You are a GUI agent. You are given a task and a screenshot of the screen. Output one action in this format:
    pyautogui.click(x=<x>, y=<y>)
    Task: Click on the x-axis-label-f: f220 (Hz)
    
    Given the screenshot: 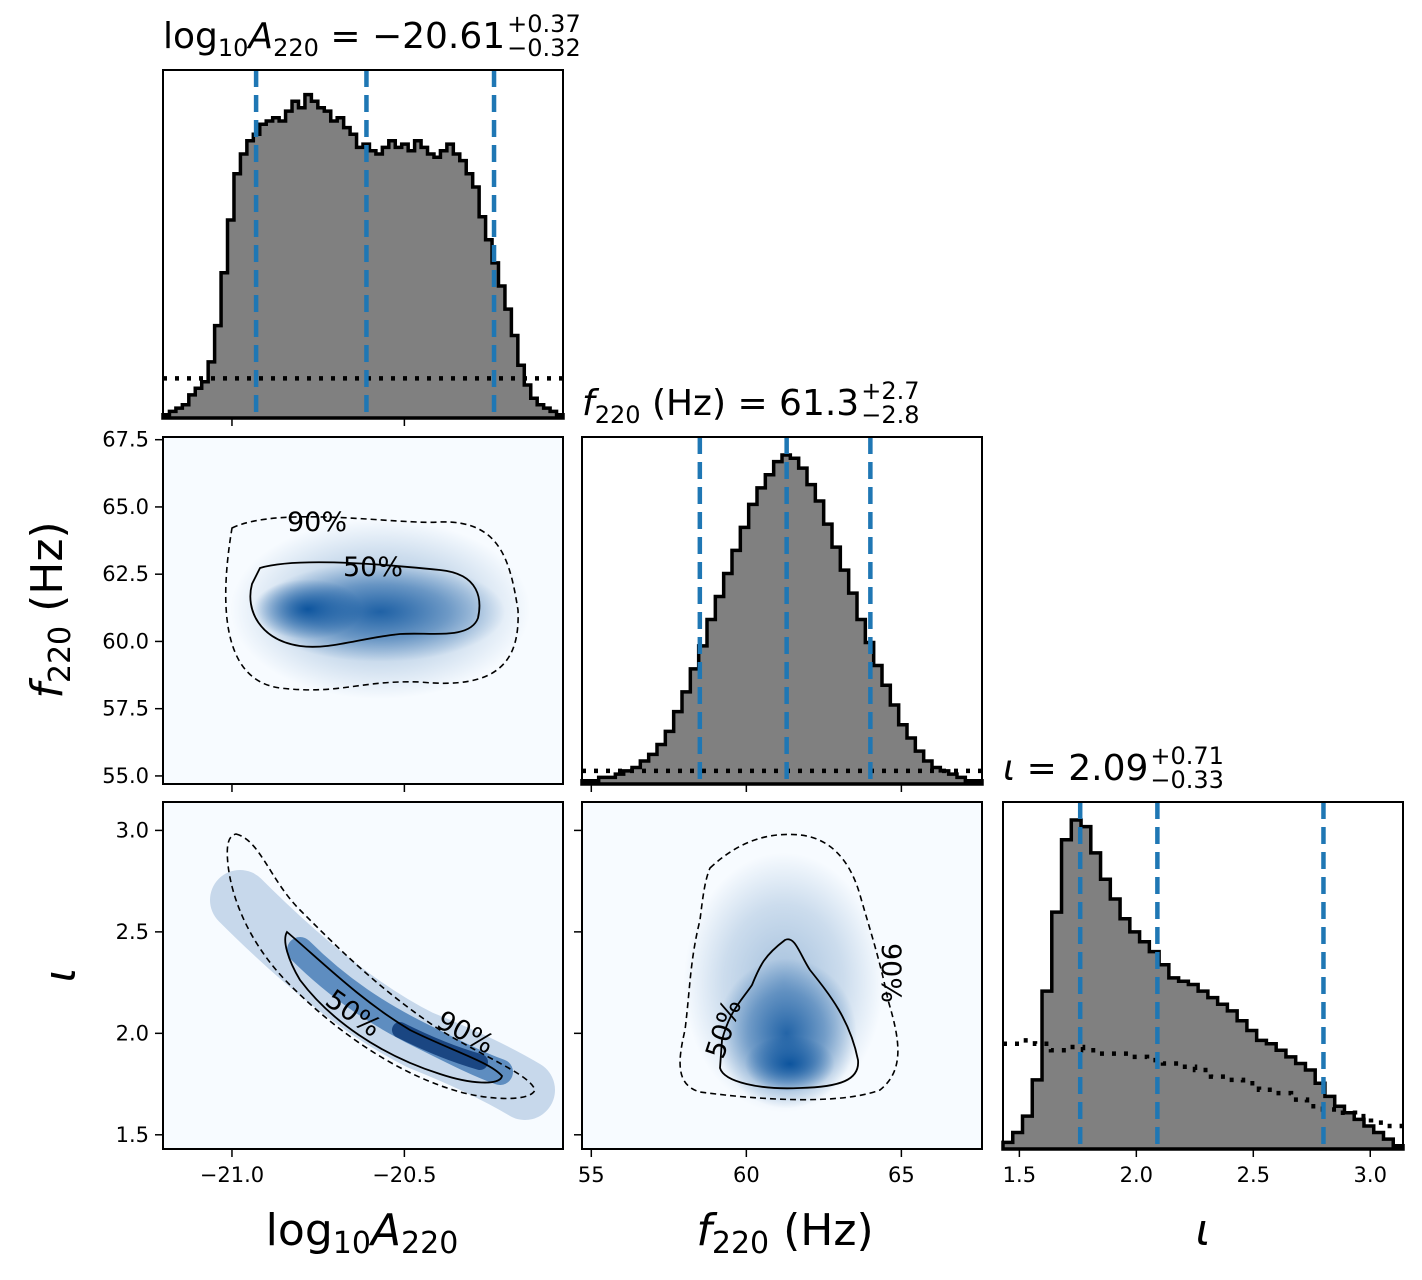 What is the action you would take?
    pyautogui.click(x=784, y=1233)
    